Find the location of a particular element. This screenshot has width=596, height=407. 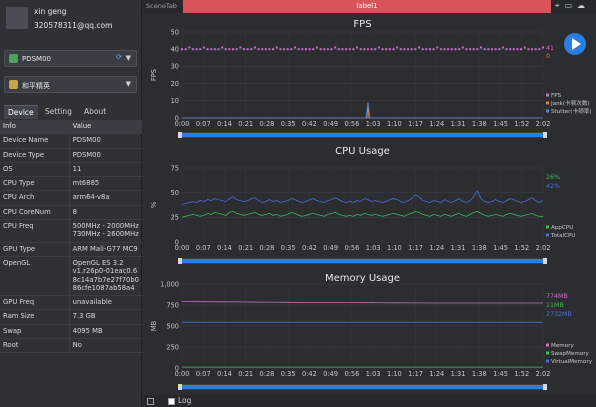

y-tick-label: 75 is located at coordinates (175, 168).